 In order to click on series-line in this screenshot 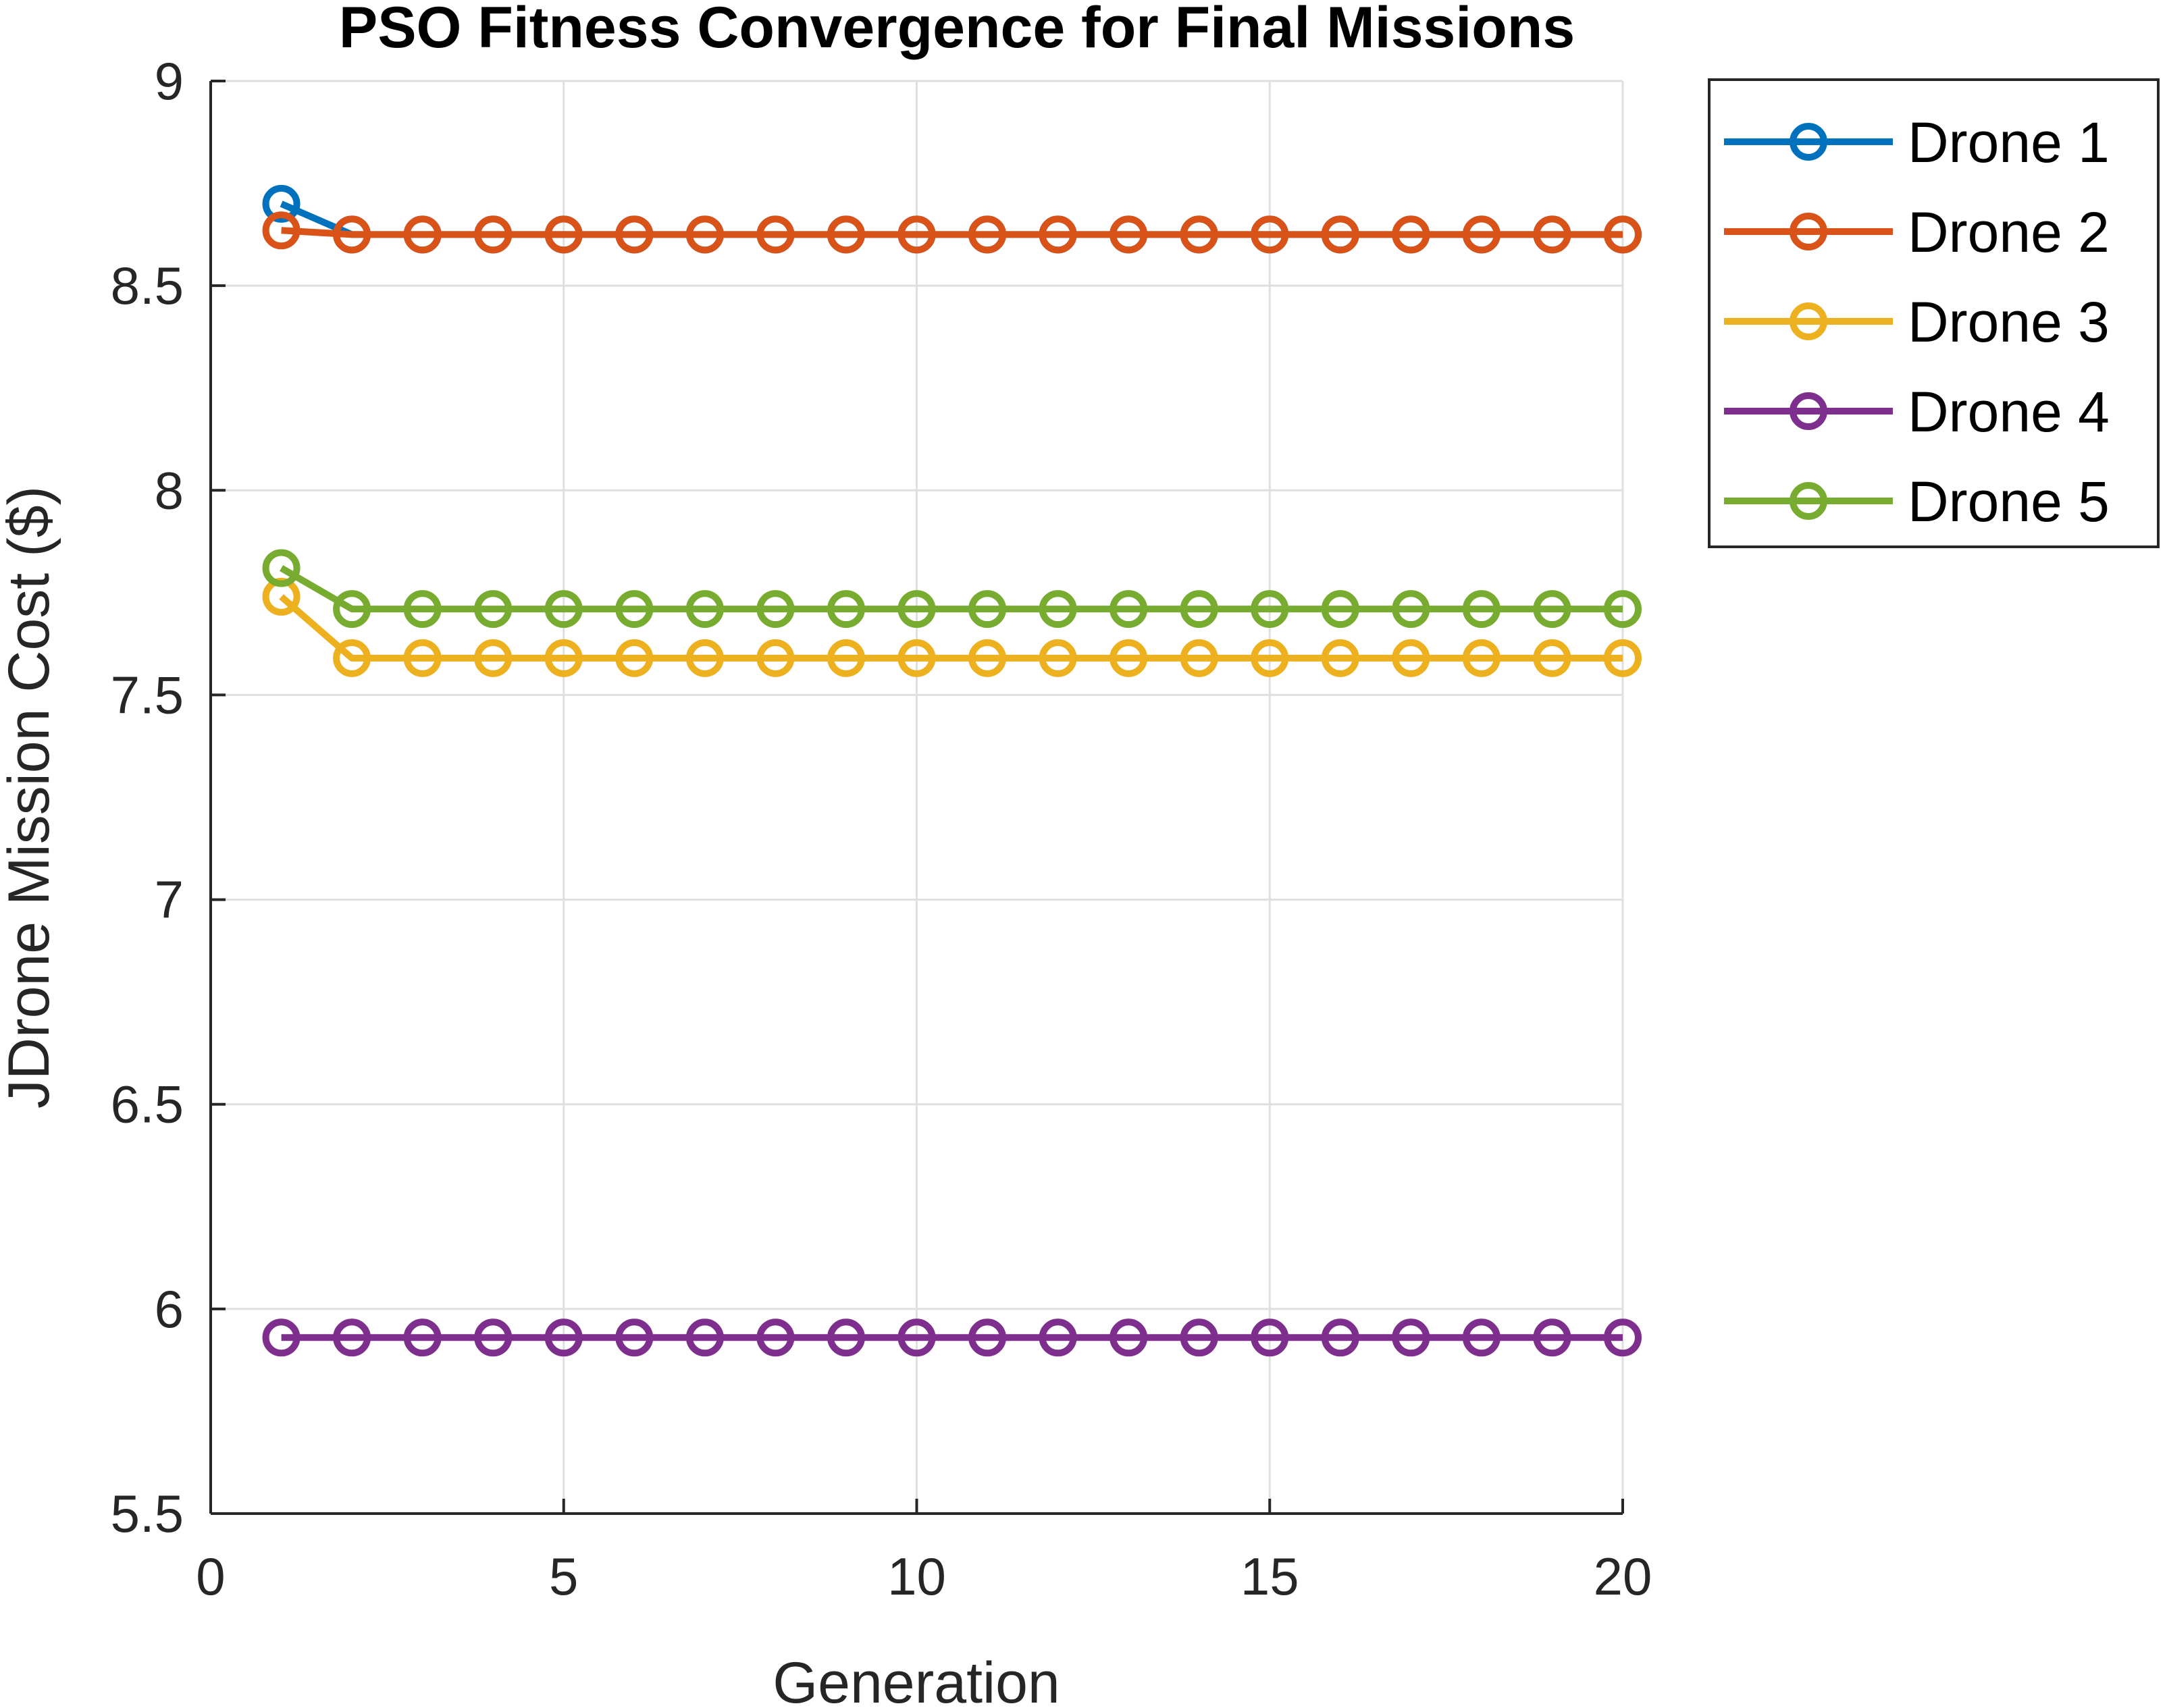, I will do `click(952, 232)`.